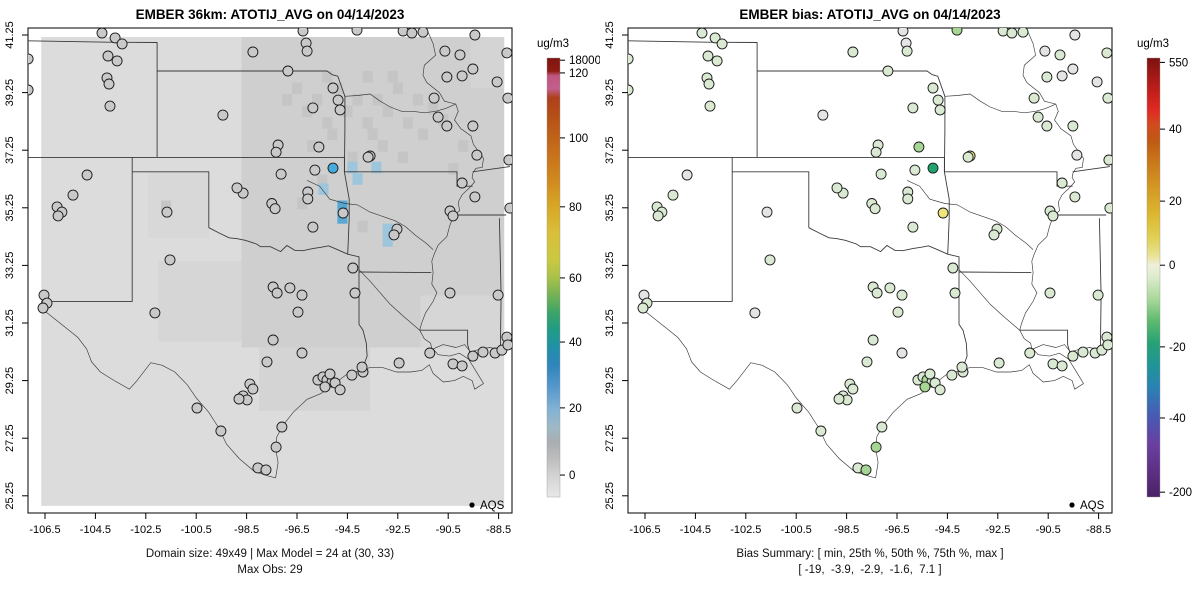 The width and height of the screenshot is (1200, 600). Describe the element at coordinates (472, 505) in the screenshot. I see `aqs-legend-dot` at that location.